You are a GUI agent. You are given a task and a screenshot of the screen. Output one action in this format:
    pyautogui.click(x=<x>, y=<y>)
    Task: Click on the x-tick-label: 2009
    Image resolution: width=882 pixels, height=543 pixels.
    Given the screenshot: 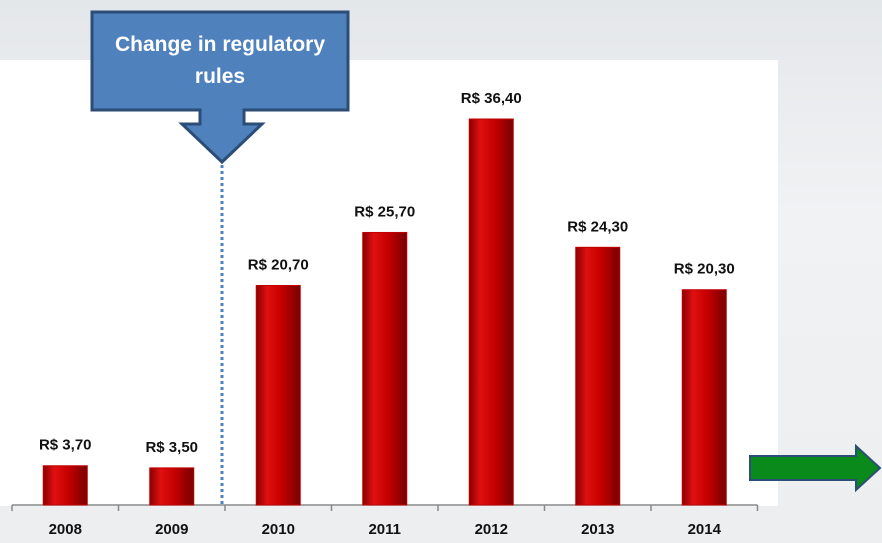 What is the action you would take?
    pyautogui.click(x=171, y=529)
    